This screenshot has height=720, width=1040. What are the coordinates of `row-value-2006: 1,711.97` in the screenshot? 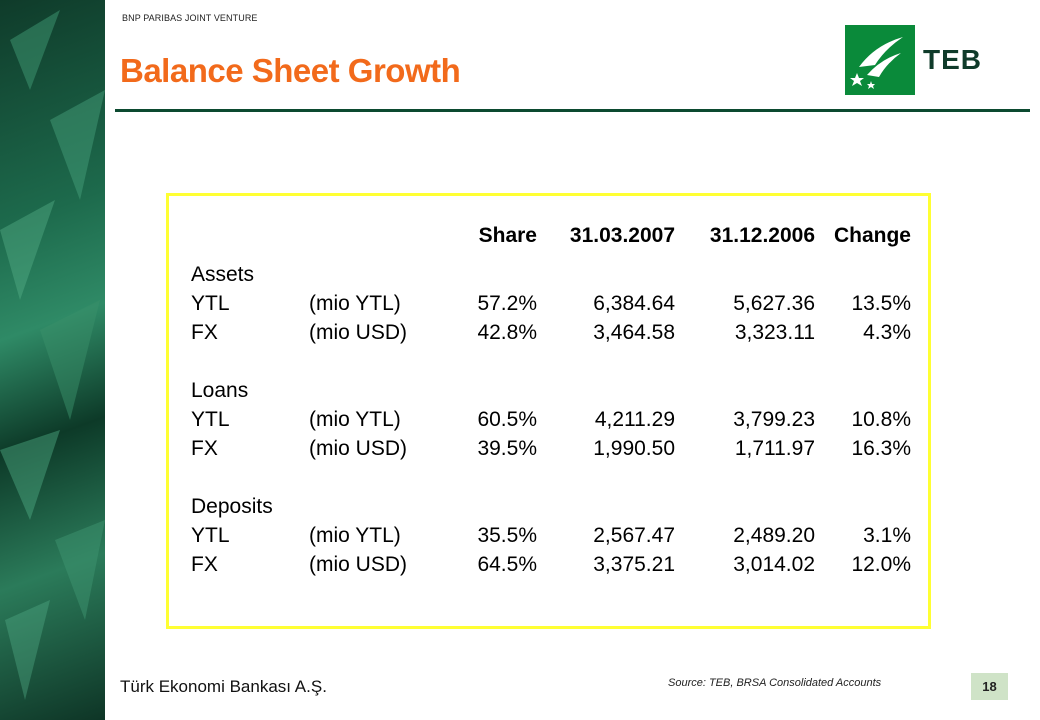 It's located at (774, 448).